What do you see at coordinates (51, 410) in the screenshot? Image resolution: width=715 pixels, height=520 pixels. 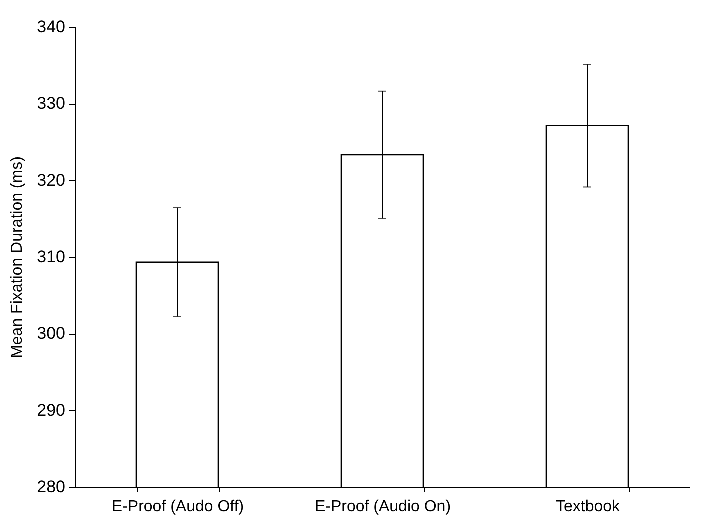 I see `y-tick-label: 290` at bounding box center [51, 410].